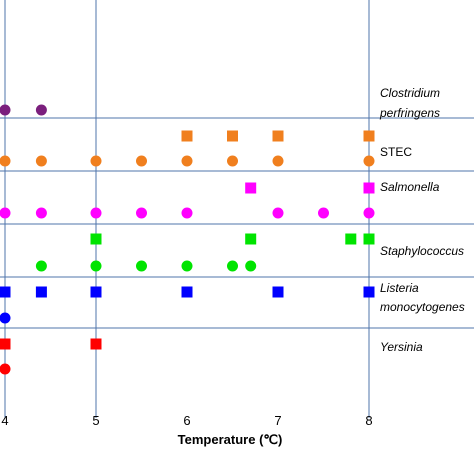 Image resolution: width=474 pixels, height=474 pixels. I want to click on pathogen-label: perfringens, so click(409, 113).